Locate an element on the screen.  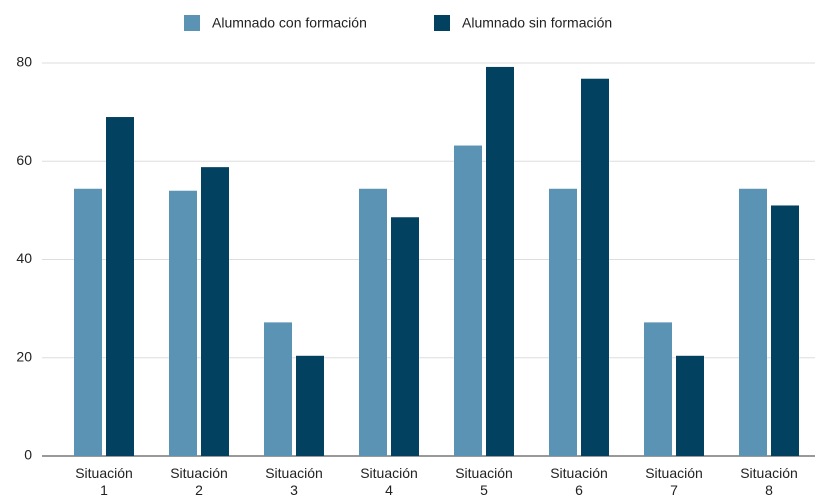
x-tick-label: Situación 6 is located at coordinates (579, 481).